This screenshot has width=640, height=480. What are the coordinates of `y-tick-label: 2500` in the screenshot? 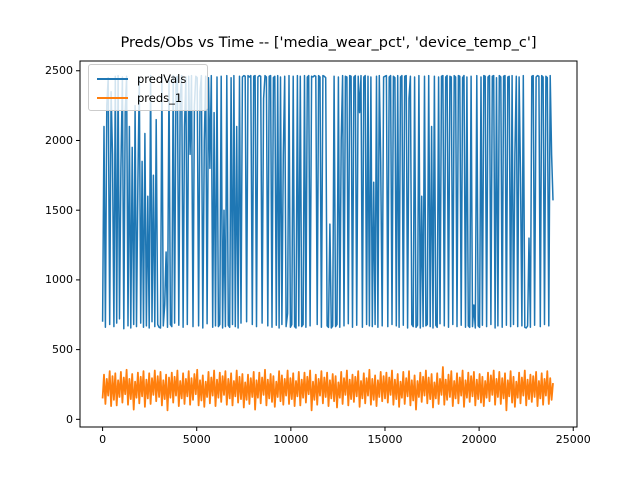 It's located at (59, 71).